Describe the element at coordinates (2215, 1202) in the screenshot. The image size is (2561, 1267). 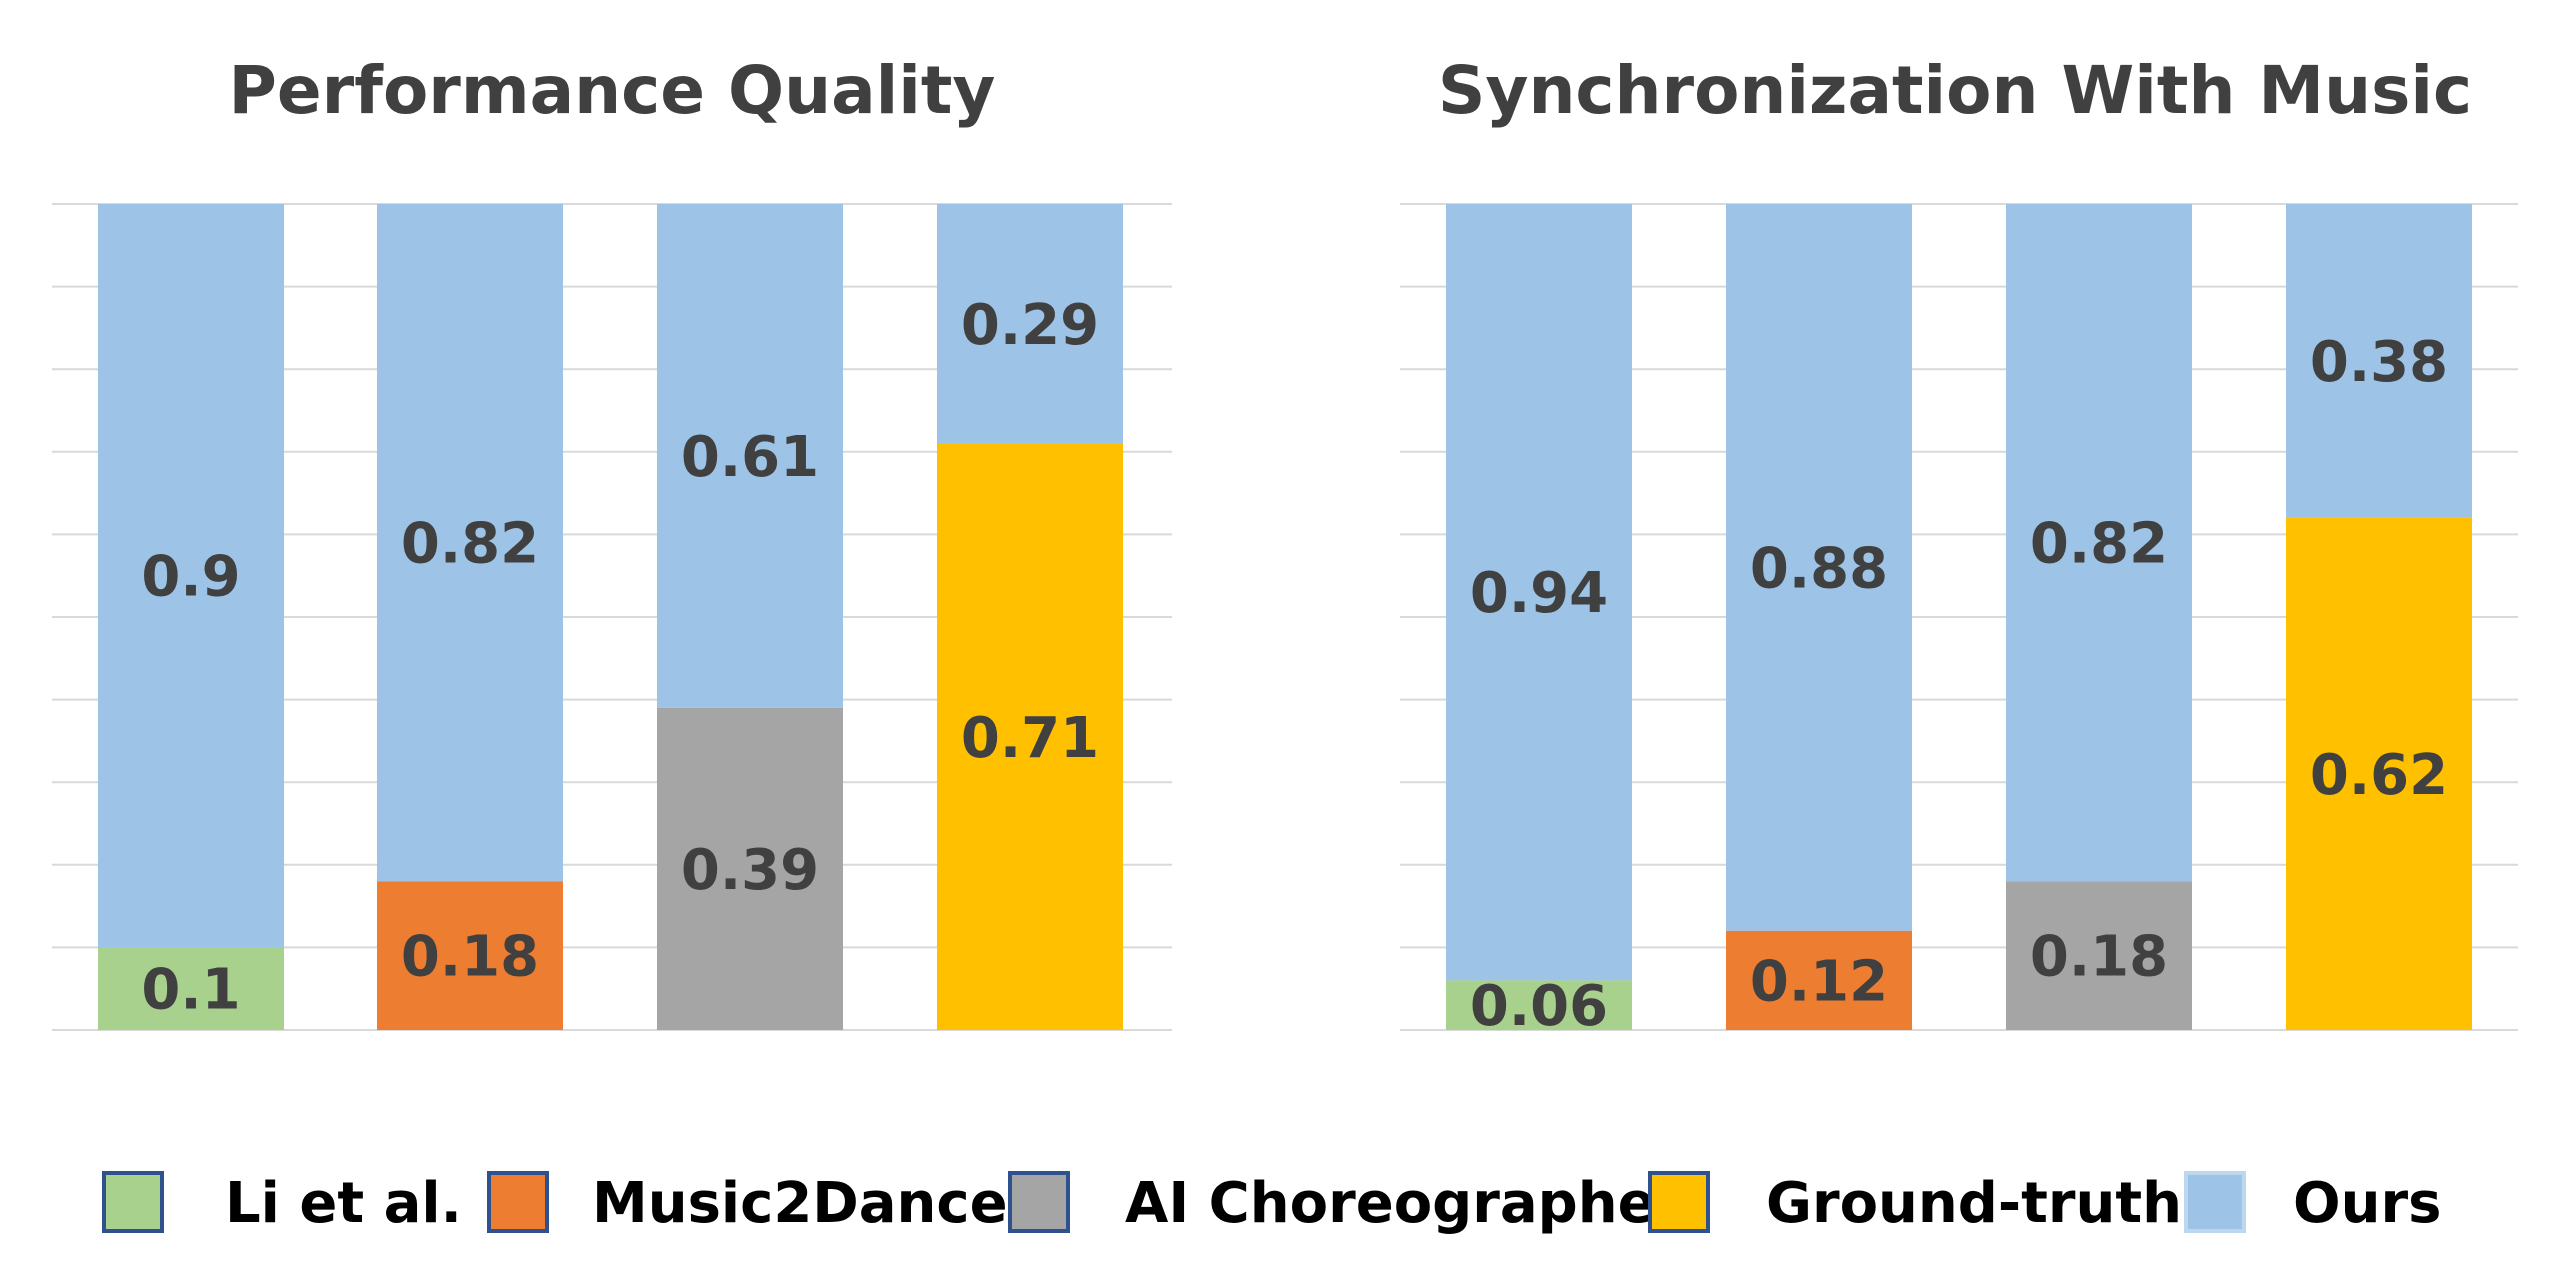
I see `legend-swatch-ours` at that location.